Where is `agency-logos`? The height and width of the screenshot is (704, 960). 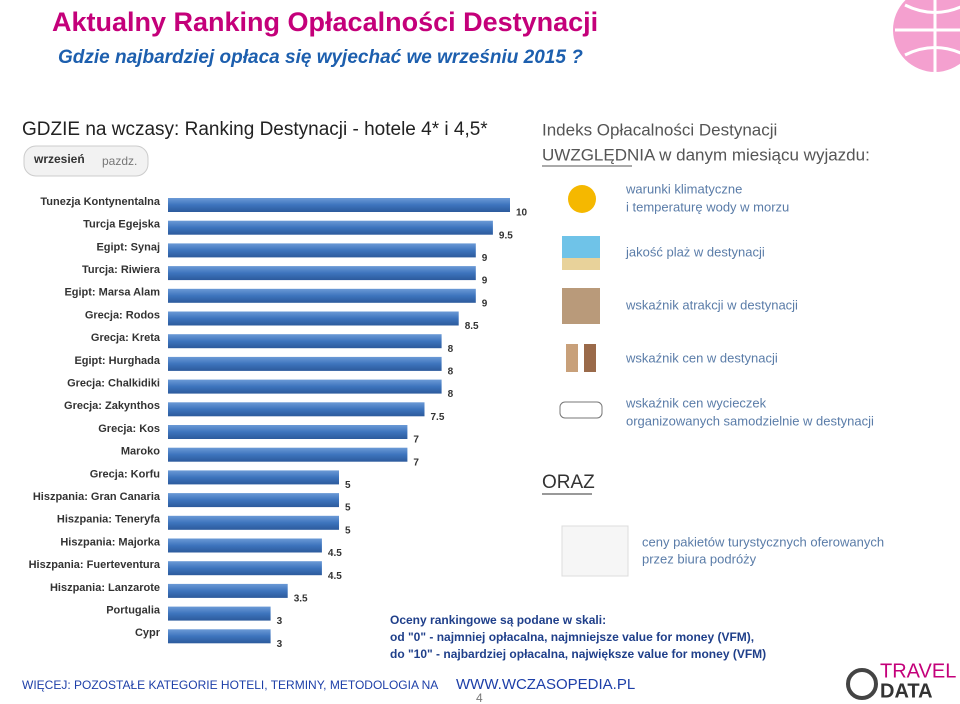
agency-logos is located at coordinates (595, 551).